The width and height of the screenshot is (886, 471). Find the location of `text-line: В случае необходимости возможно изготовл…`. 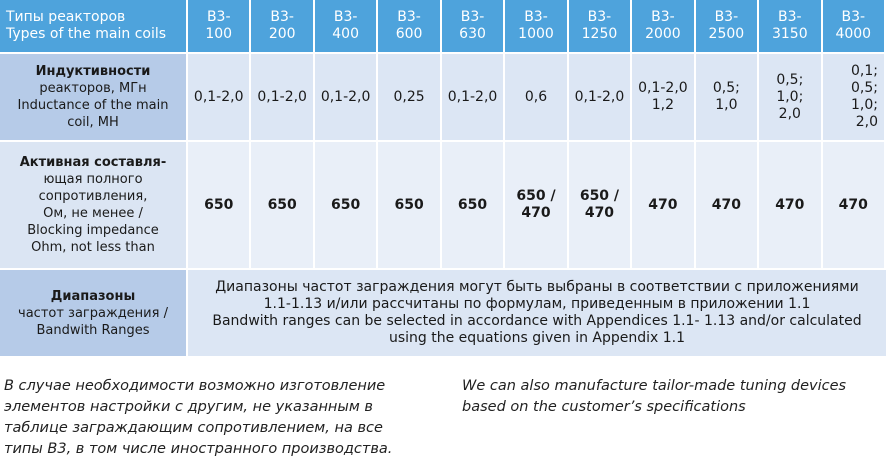

text-line: В случае необходимости возможно изготовл… is located at coordinates (195, 386).